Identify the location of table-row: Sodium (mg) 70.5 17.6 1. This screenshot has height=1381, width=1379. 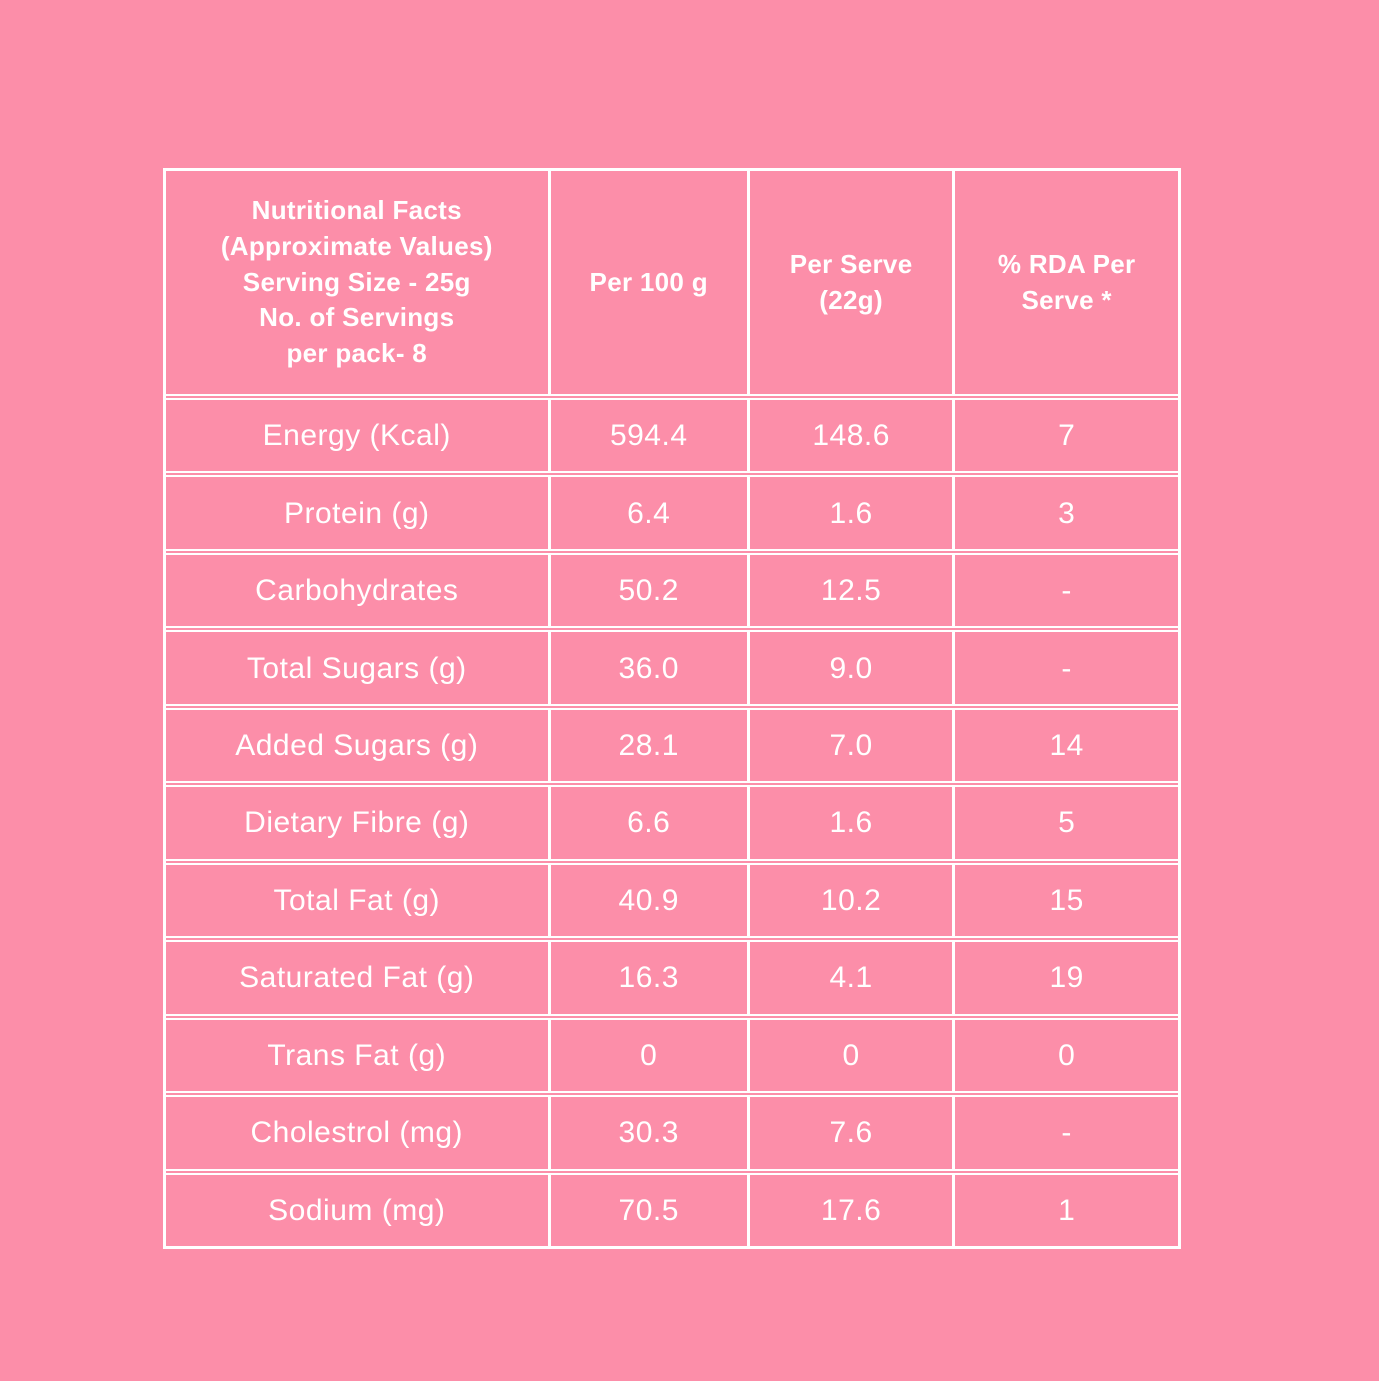
(672, 1209).